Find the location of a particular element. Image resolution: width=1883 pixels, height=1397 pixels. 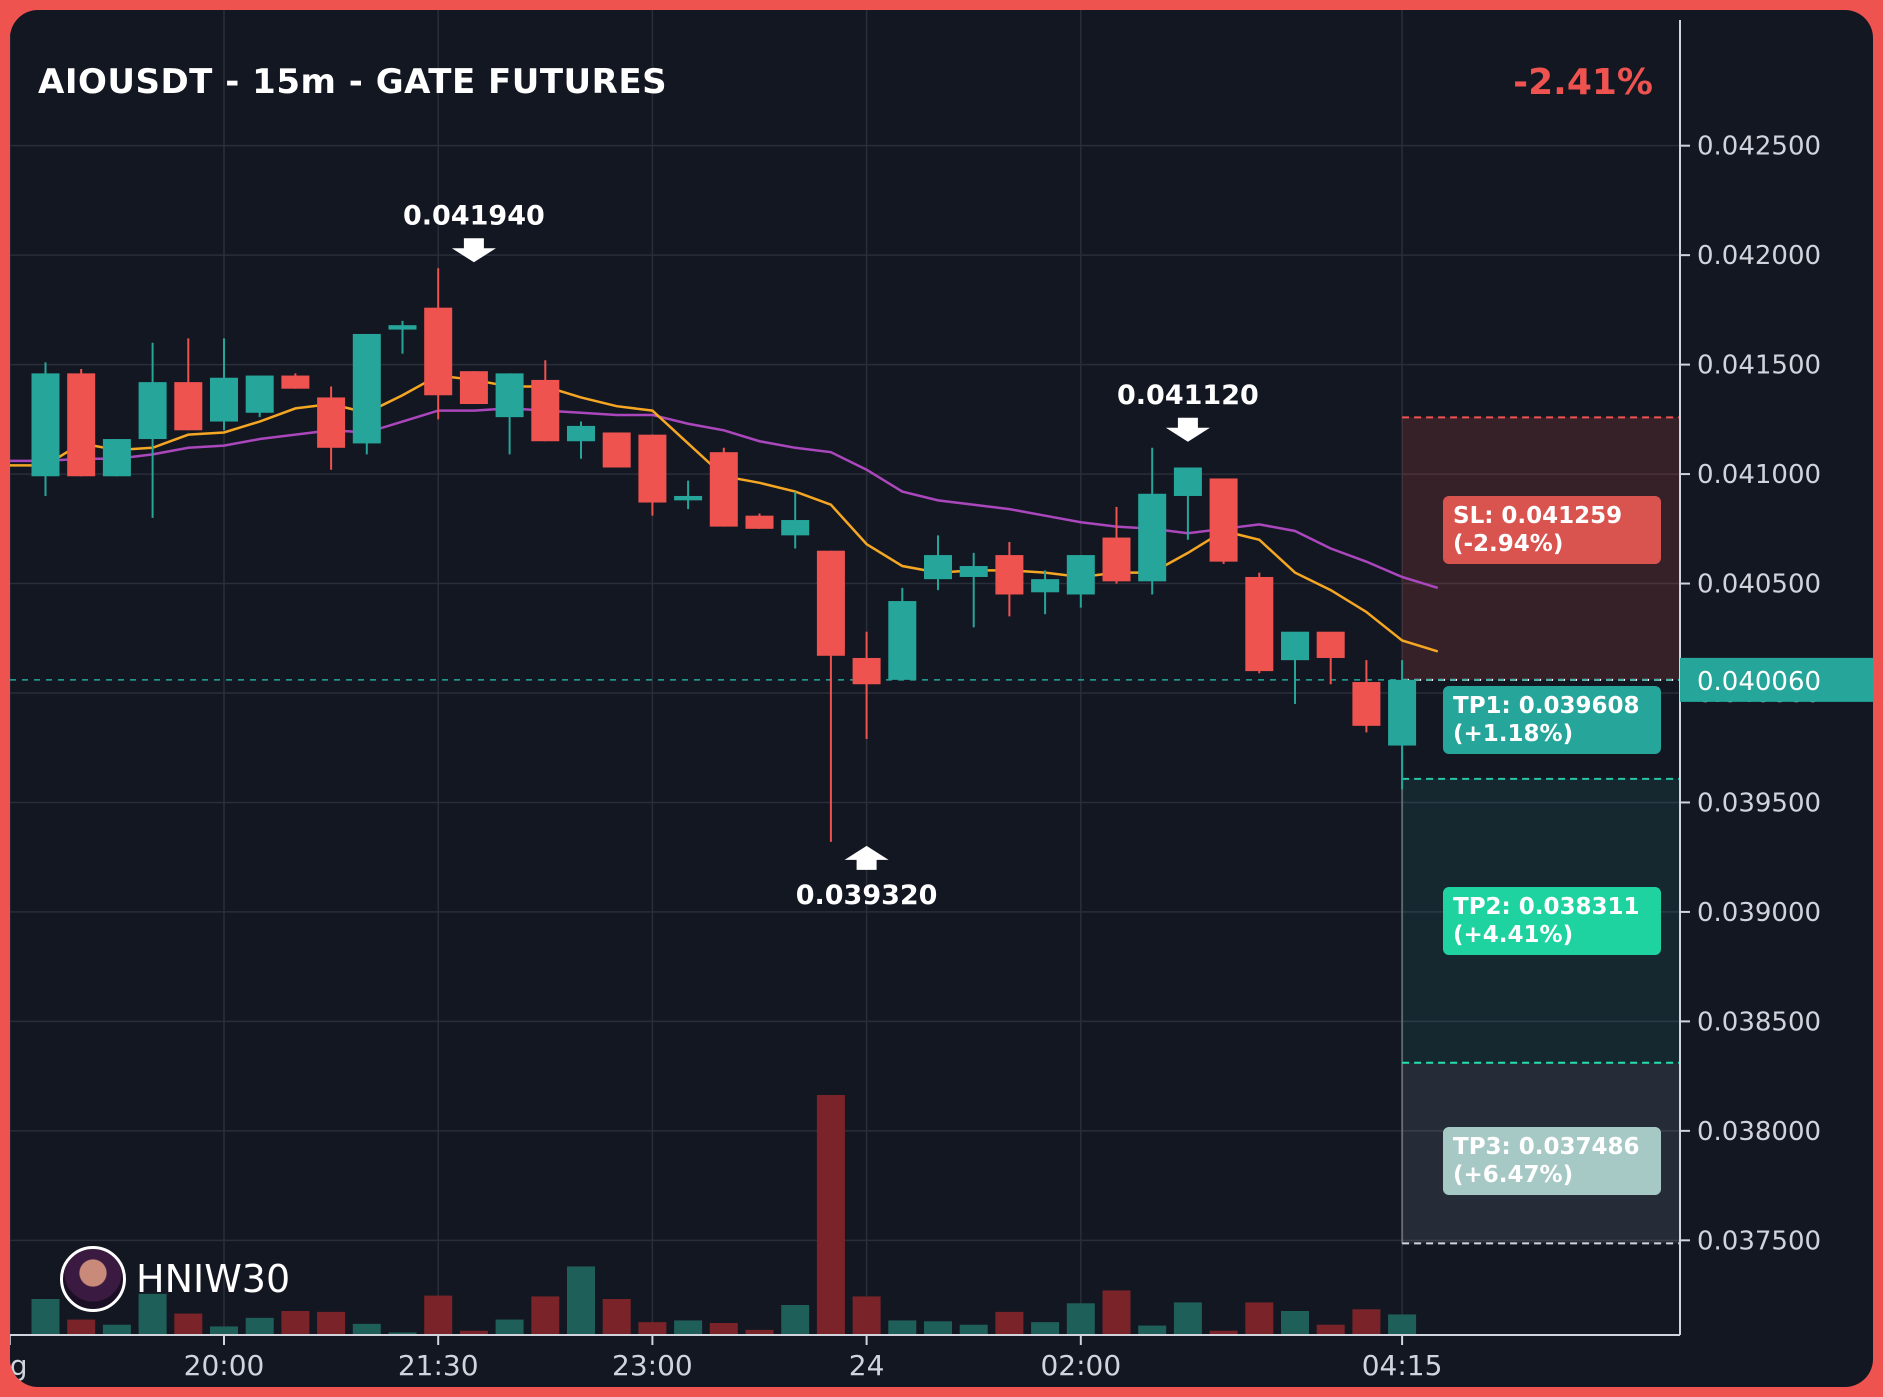

stop-loss-percent: (-2.94%) is located at coordinates (1508, 544).